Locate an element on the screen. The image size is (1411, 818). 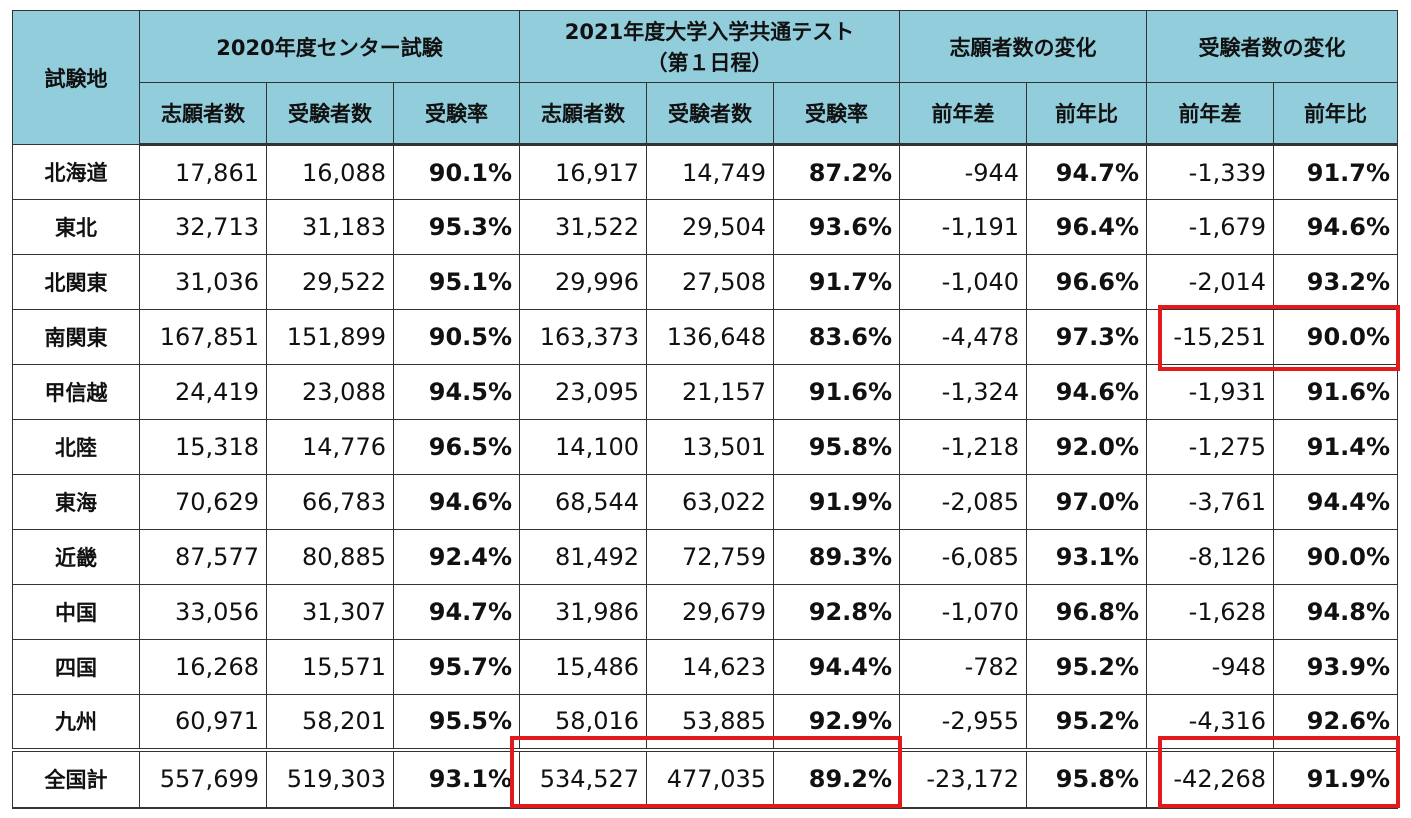
cell-examinees-2021: 53,885 is located at coordinates (710, 722).